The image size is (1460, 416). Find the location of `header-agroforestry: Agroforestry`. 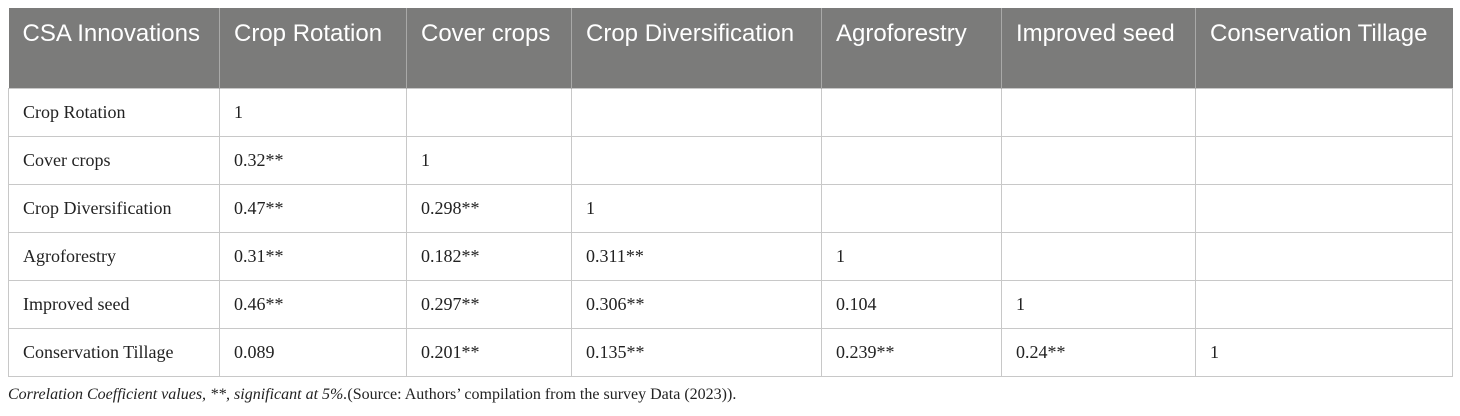

header-agroforestry: Agroforestry is located at coordinates (911, 48).